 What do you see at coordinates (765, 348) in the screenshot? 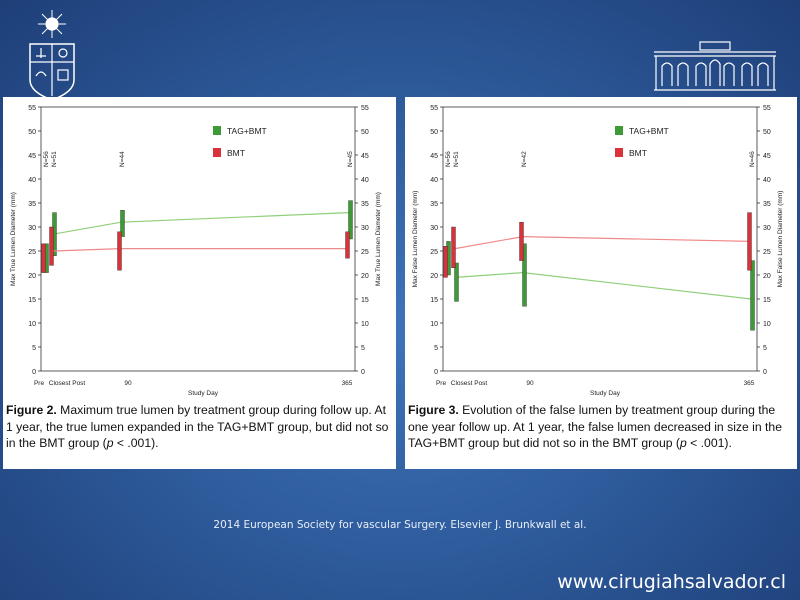
I see `y-tick-label-right: 5` at bounding box center [765, 348].